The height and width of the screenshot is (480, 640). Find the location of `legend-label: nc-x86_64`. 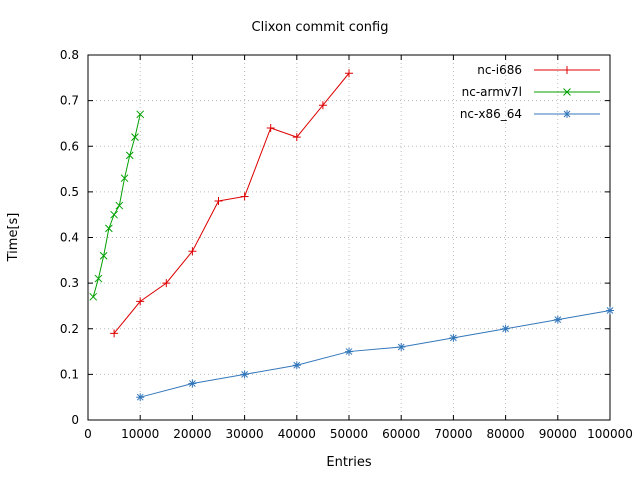

legend-label: nc-x86_64 is located at coordinates (491, 114).